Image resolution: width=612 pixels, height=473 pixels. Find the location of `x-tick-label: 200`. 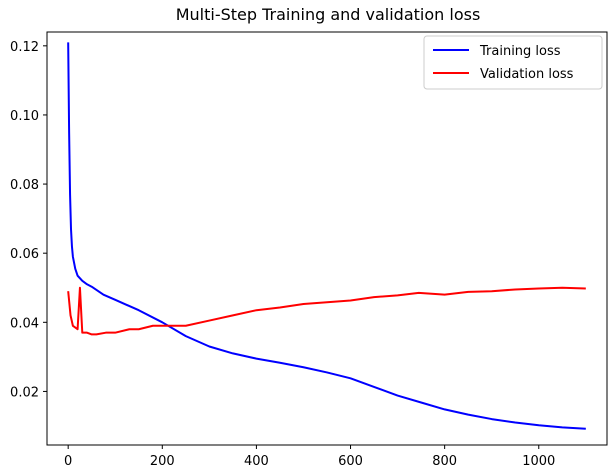

x-tick-label: 200 is located at coordinates (162, 461).